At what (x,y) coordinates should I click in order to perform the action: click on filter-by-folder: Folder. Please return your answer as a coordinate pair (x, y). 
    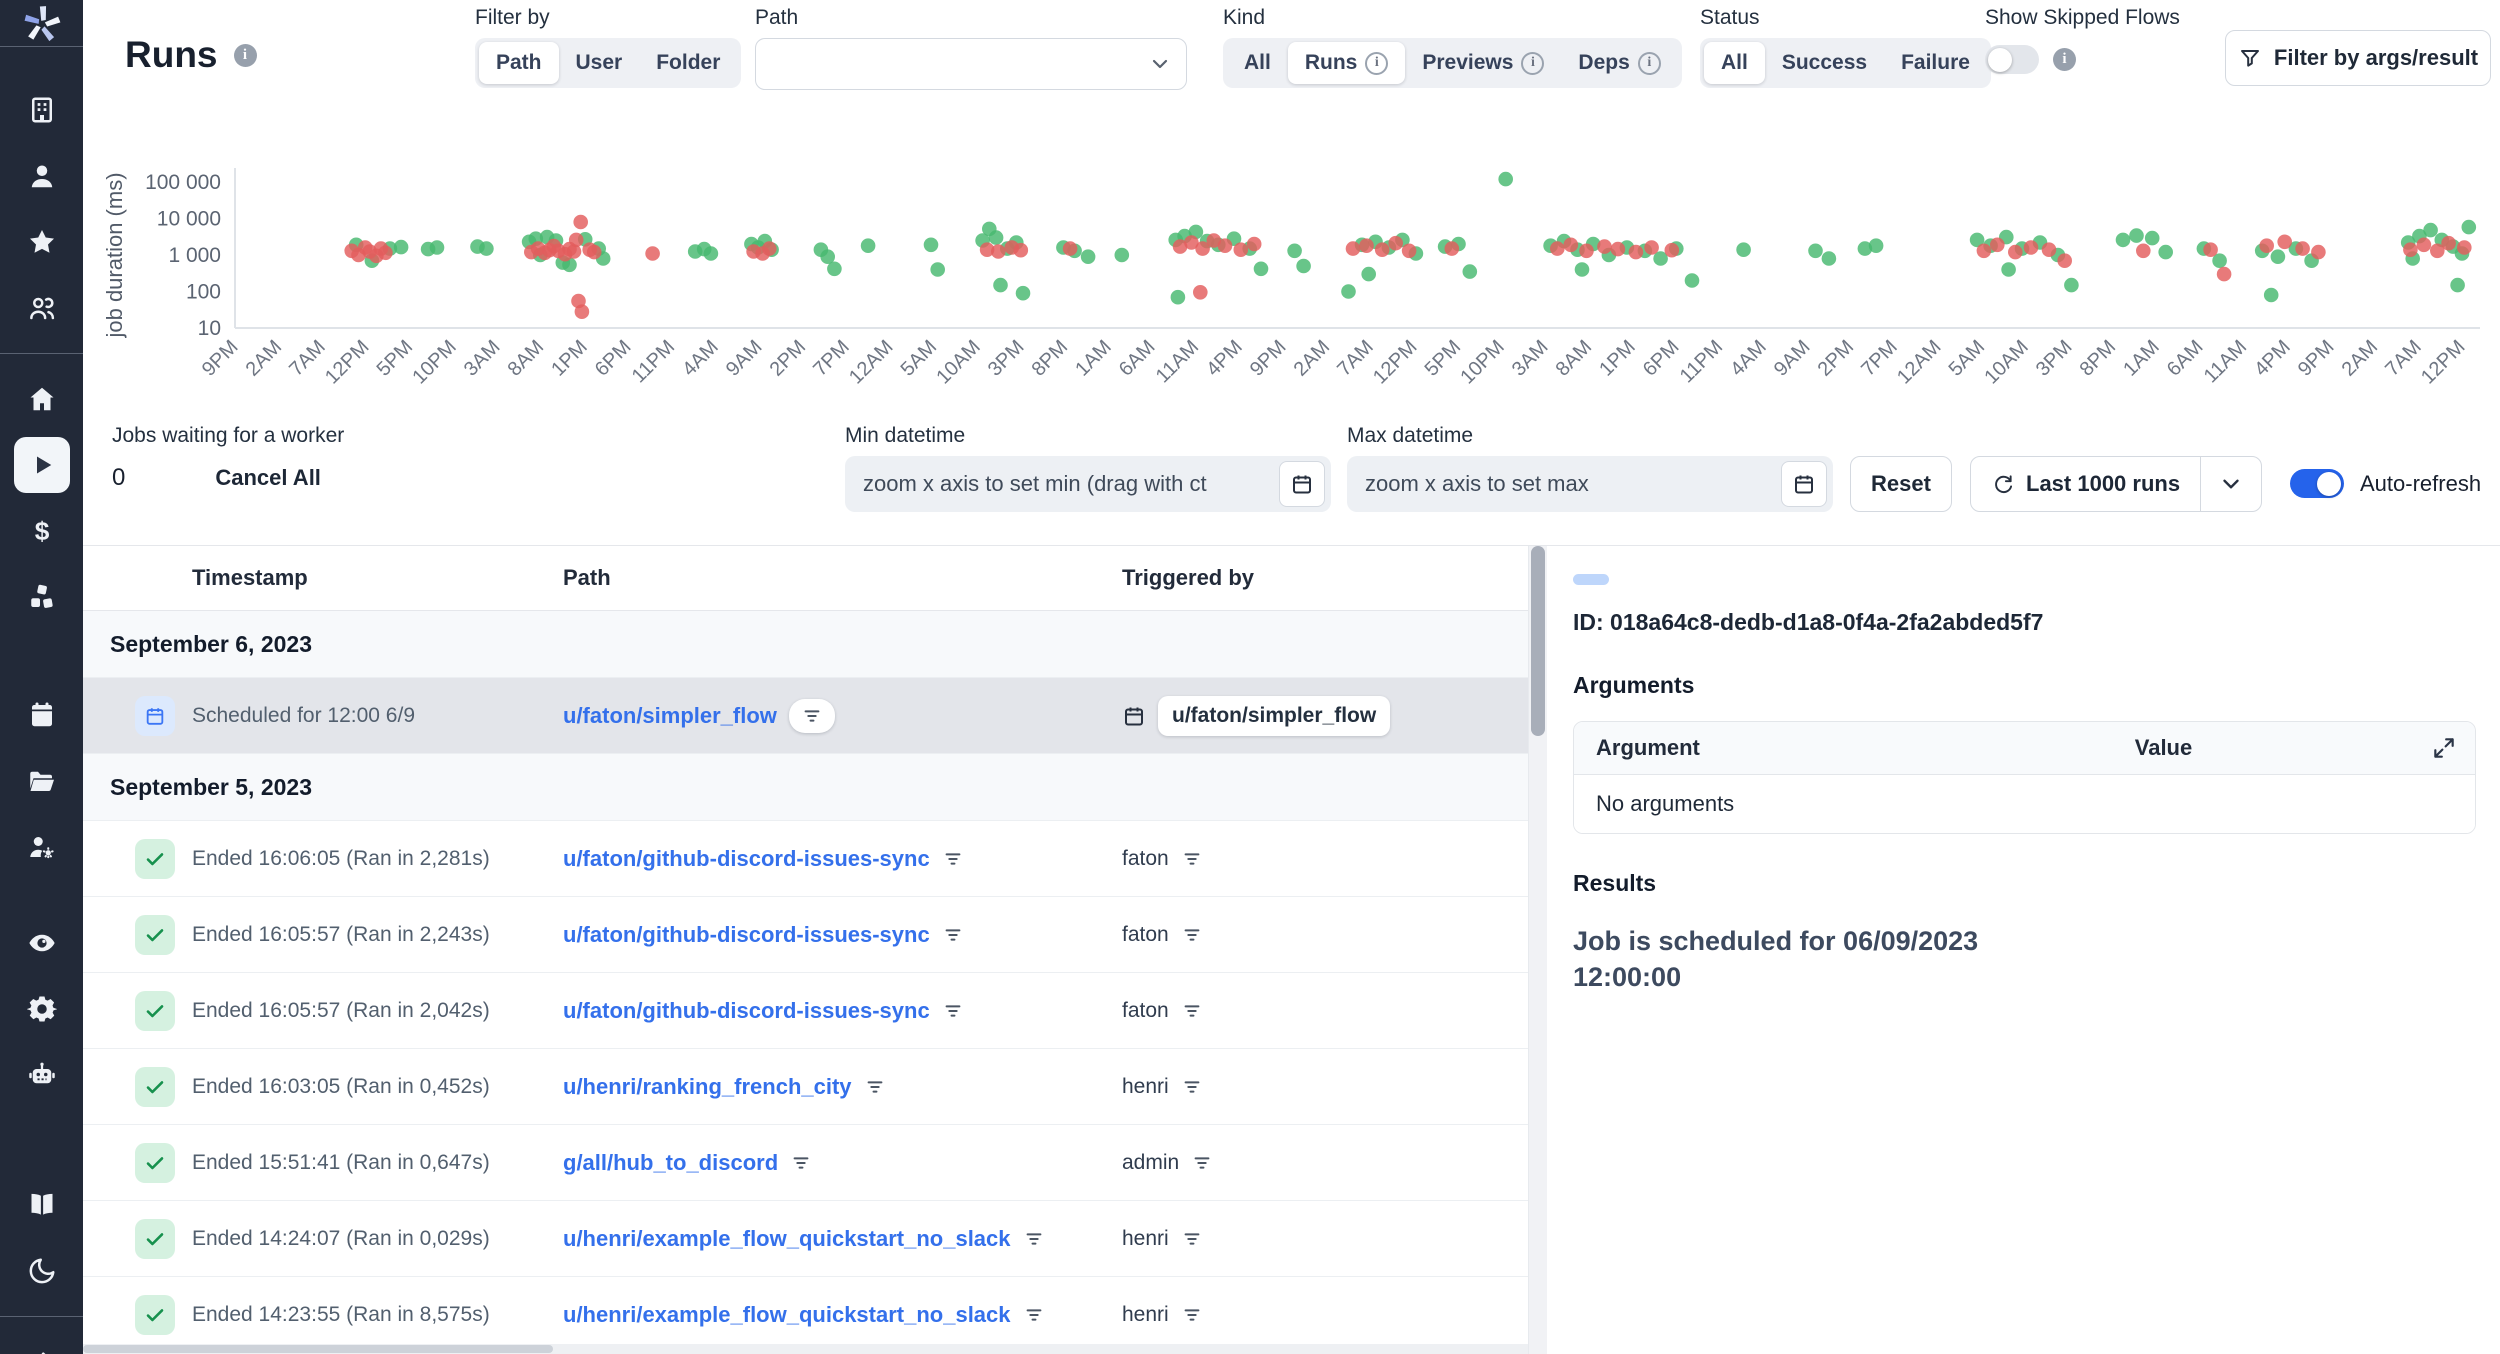
    Looking at the image, I should click on (688, 62).